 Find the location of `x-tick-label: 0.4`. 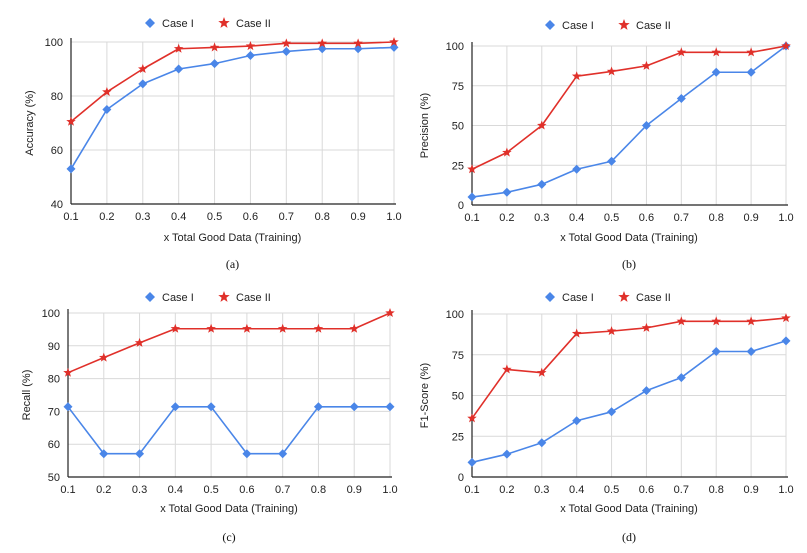

x-tick-label: 0.4 is located at coordinates (178, 217).